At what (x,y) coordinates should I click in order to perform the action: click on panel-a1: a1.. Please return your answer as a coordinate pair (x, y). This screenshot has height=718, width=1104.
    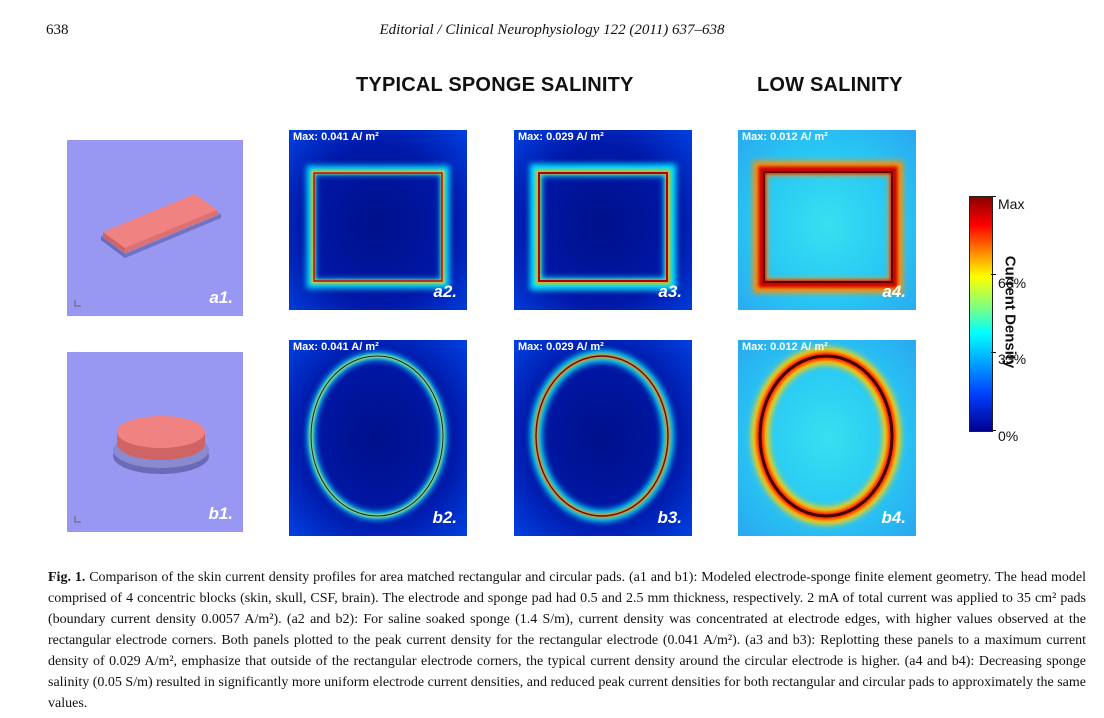
    Looking at the image, I should click on (155, 228).